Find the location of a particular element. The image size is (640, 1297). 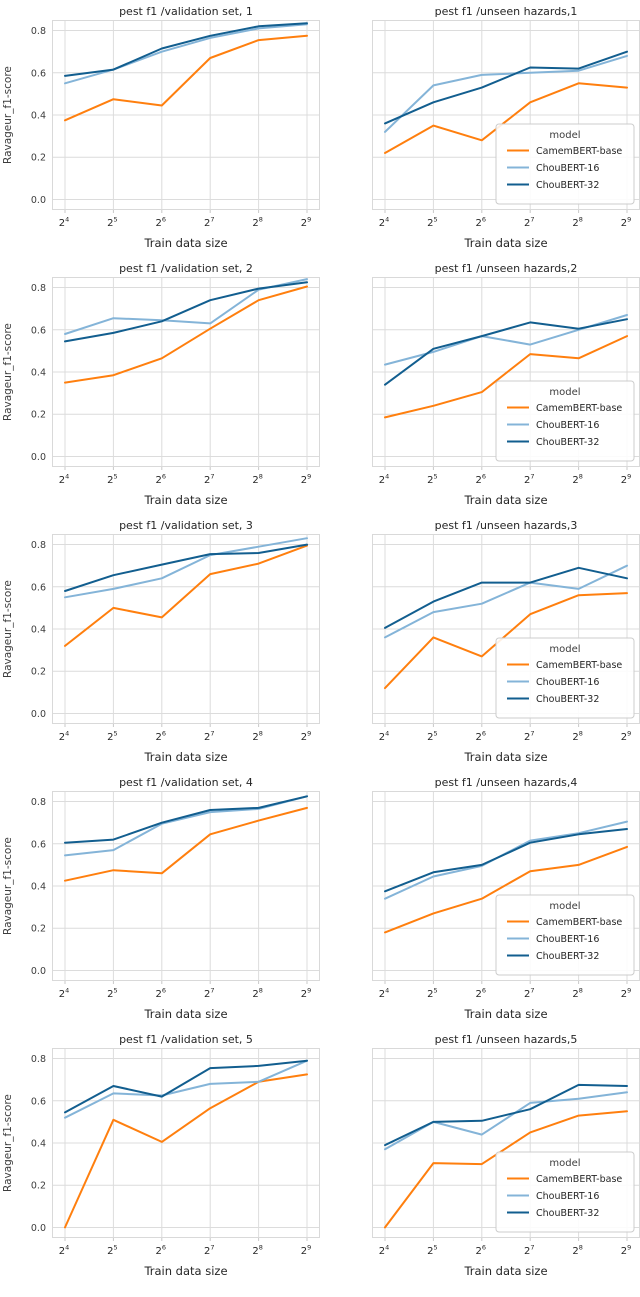

chart-title: pest f1 /unseen hazards,2 is located at coordinates (506, 268).